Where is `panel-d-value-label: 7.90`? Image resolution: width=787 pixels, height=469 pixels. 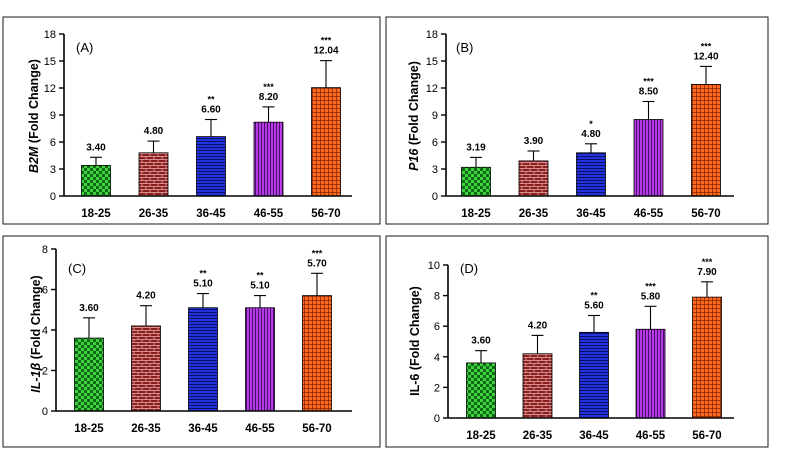
panel-d-value-label: 7.90 is located at coordinates (707, 272).